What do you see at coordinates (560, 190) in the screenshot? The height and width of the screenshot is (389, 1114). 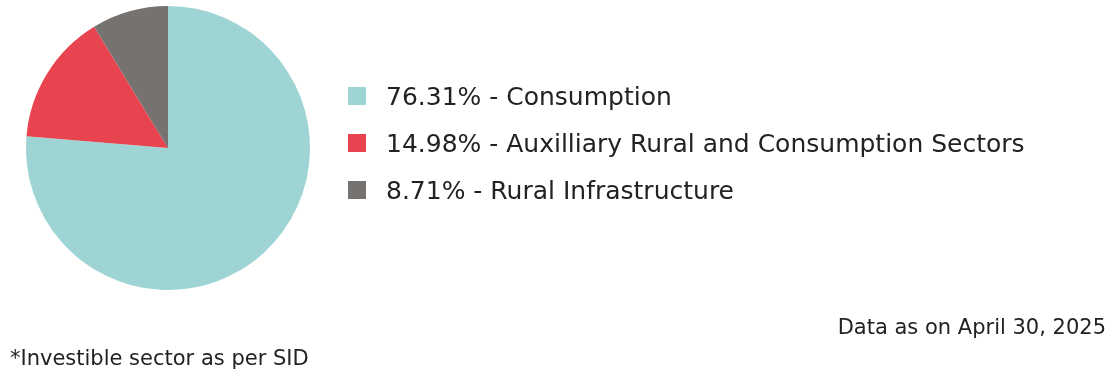 I see `legend-label: 8.71% - Rural Infrastructure` at bounding box center [560, 190].